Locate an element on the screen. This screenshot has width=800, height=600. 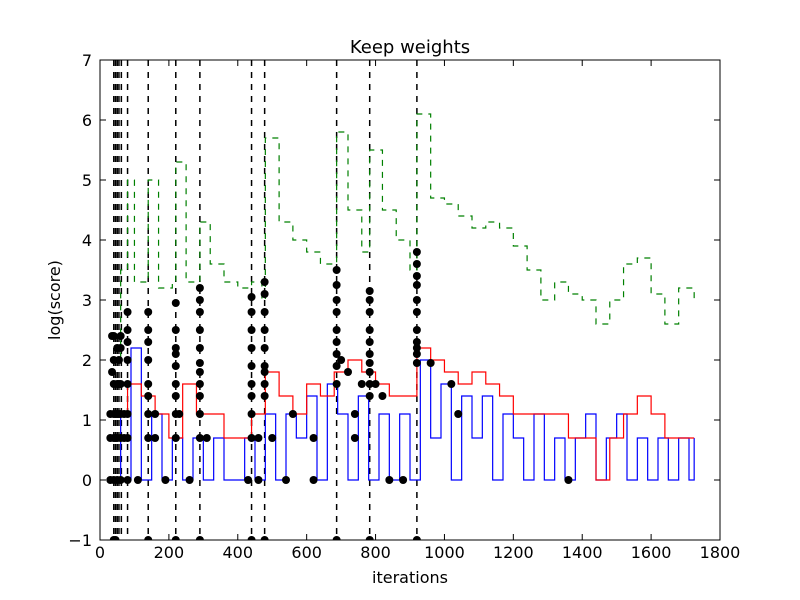
y-tick-label-6: 5 is located at coordinates (87, 180).